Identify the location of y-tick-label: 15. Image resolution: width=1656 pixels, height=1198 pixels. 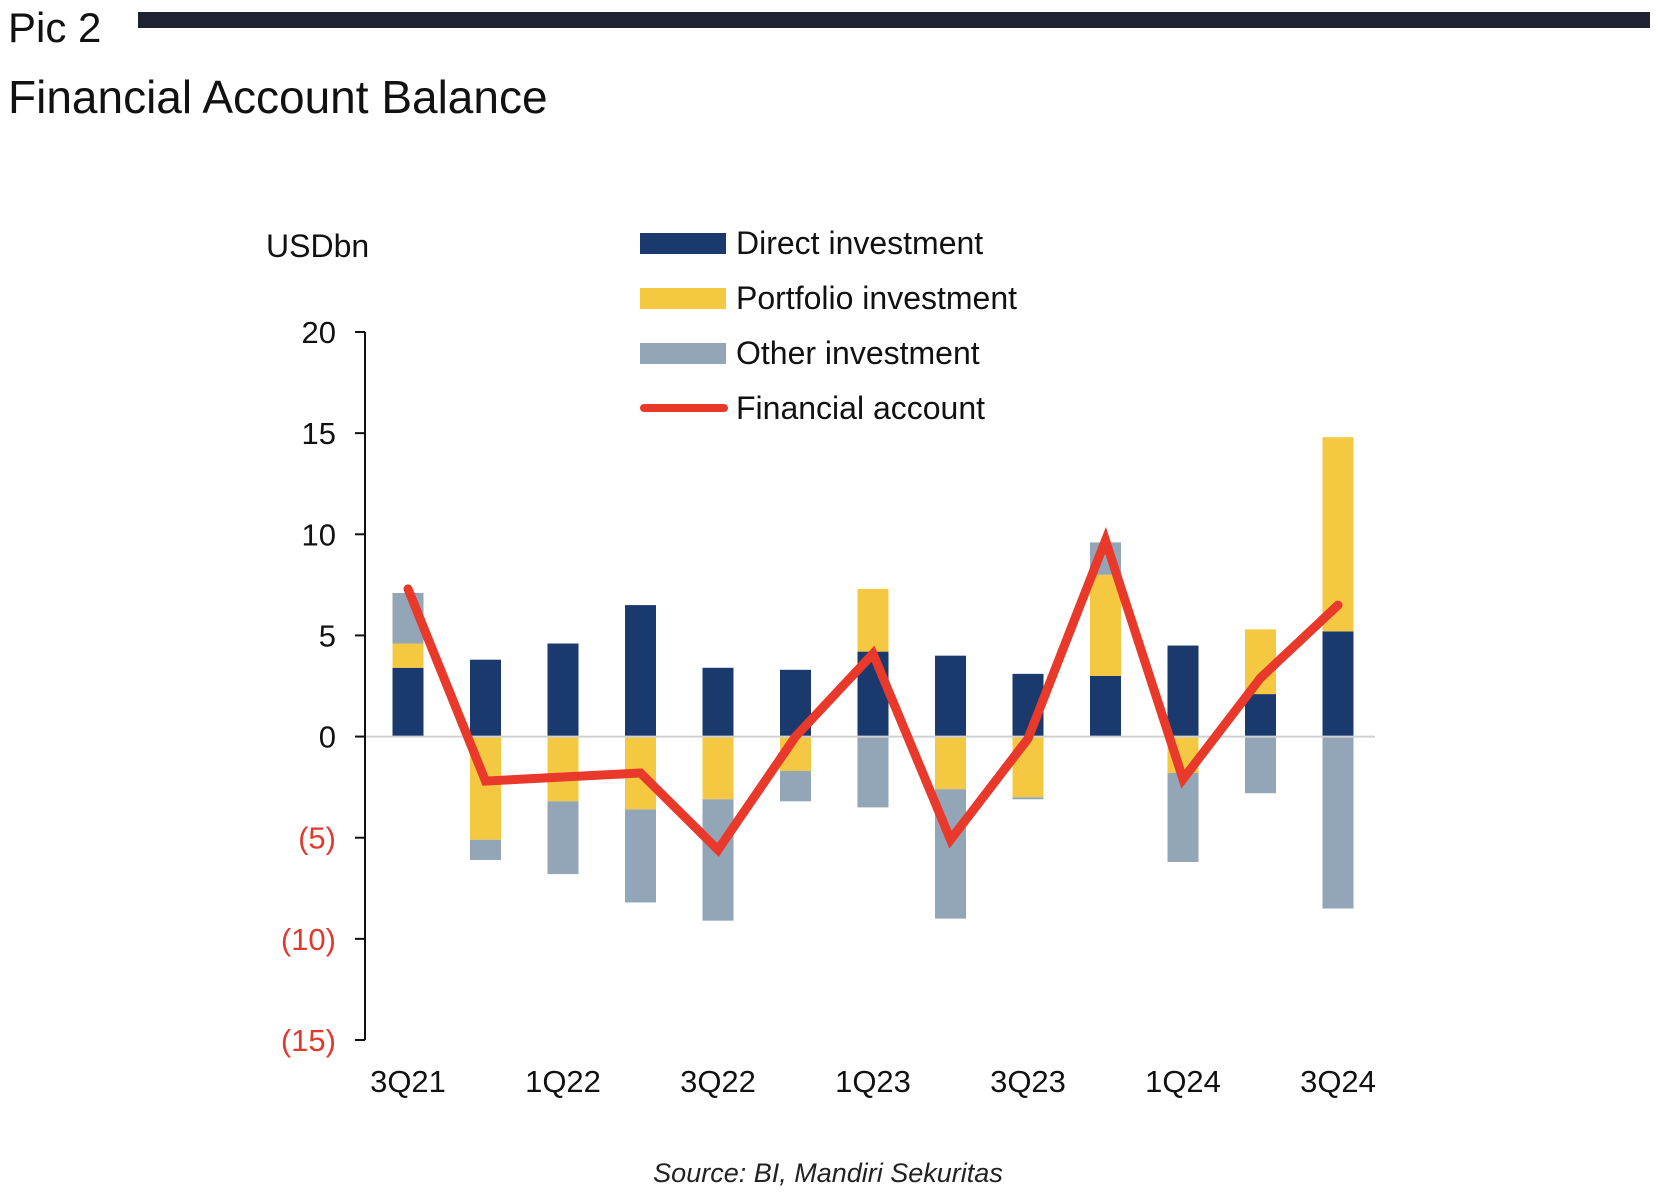
(319, 433).